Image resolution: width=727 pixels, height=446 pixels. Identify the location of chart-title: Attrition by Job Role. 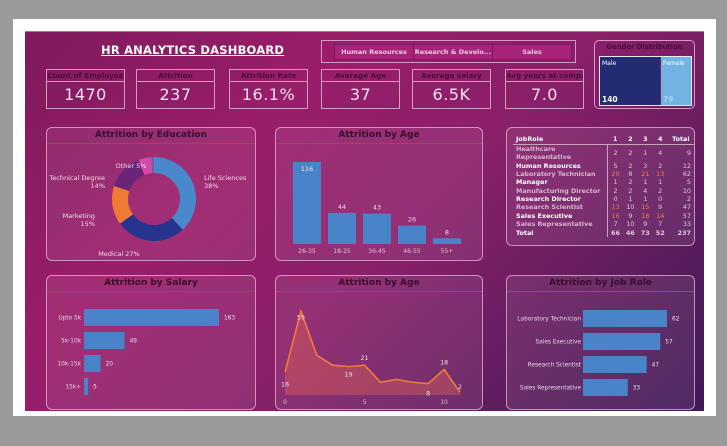
(600, 284).